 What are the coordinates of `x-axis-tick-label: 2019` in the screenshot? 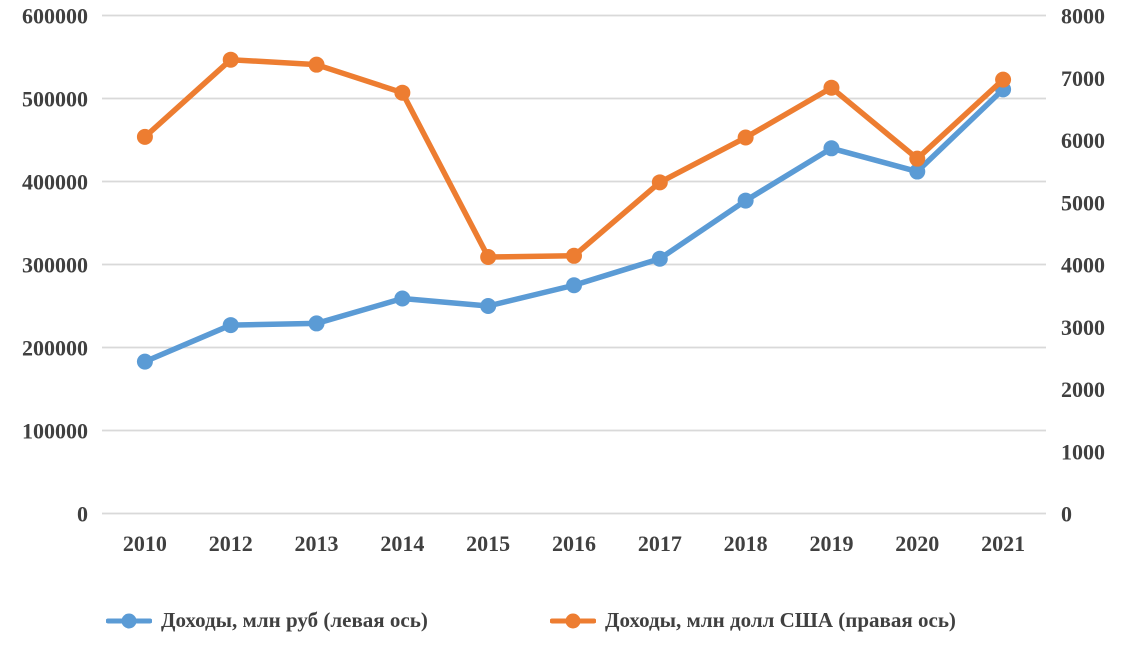 It's located at (831, 543).